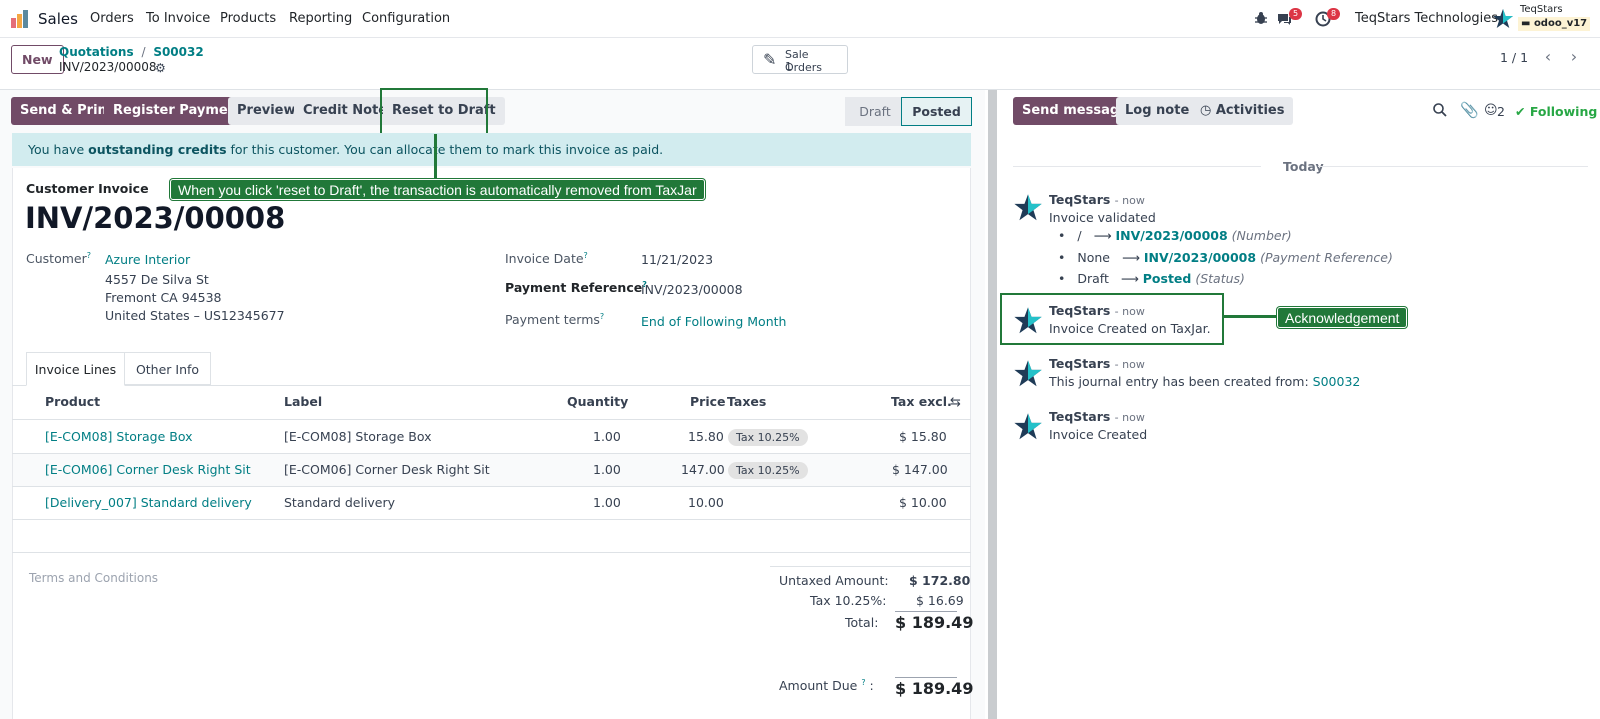 This screenshot has width=1600, height=719. What do you see at coordinates (768, 470) in the screenshot?
I see `row2-tax-badge: Tax 10.25%` at bounding box center [768, 470].